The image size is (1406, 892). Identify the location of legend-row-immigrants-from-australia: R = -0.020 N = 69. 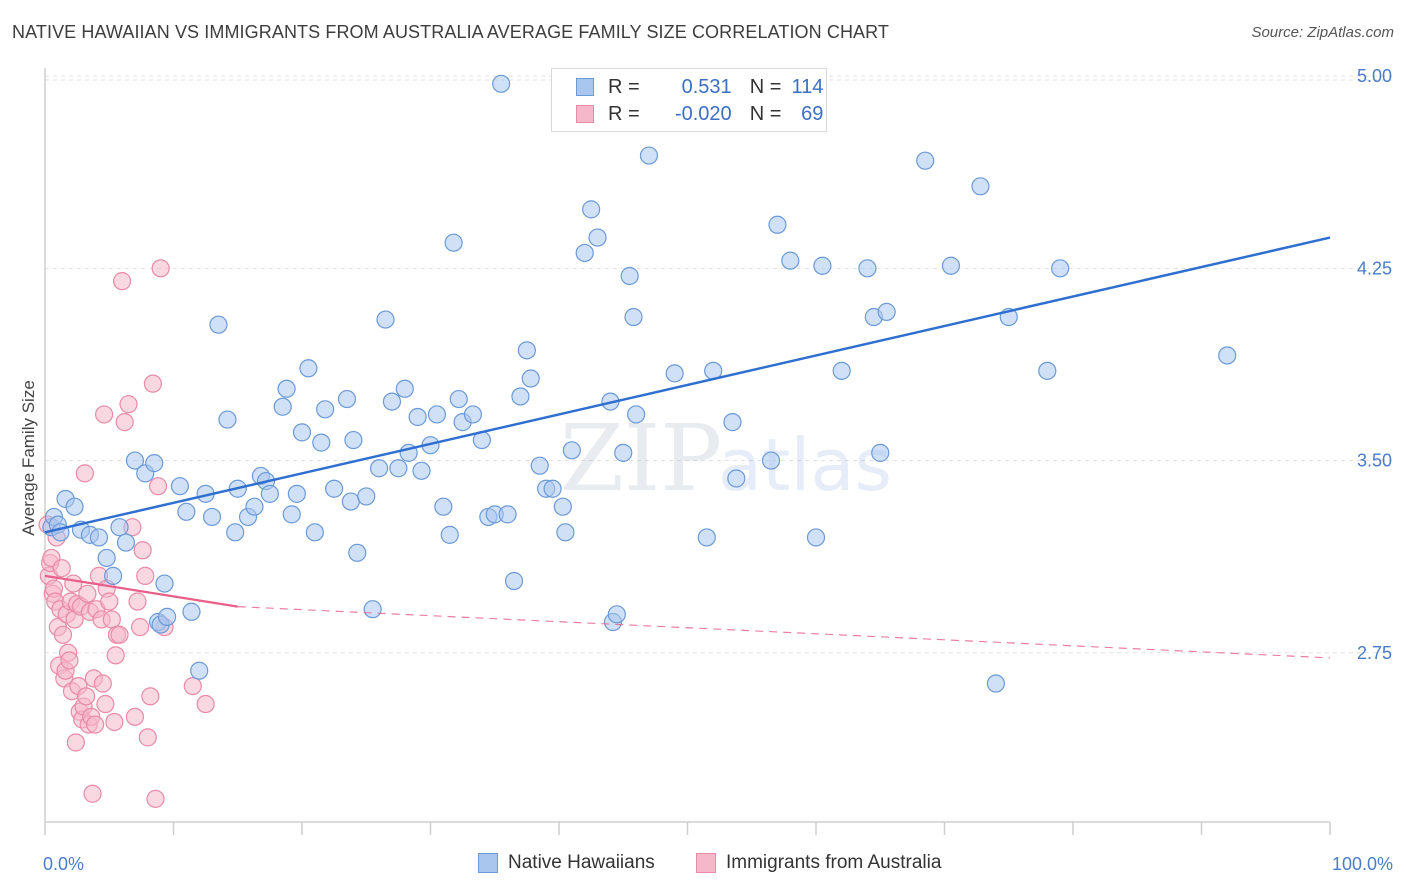
(699, 114).